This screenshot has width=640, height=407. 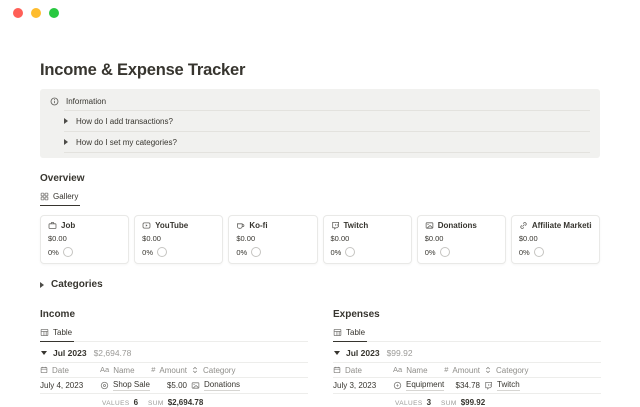 I want to click on cell-category: Twitch, so click(x=540, y=385).